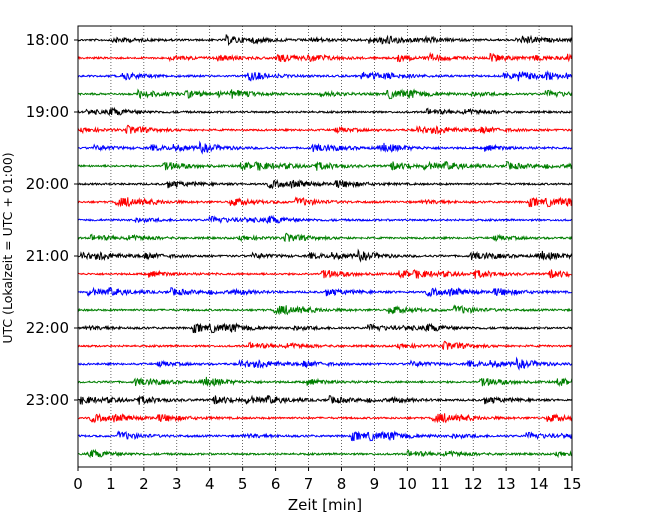 This screenshot has height=520, width=650. Describe the element at coordinates (177, 484) in the screenshot. I see `x-tick-label: 3` at that location.